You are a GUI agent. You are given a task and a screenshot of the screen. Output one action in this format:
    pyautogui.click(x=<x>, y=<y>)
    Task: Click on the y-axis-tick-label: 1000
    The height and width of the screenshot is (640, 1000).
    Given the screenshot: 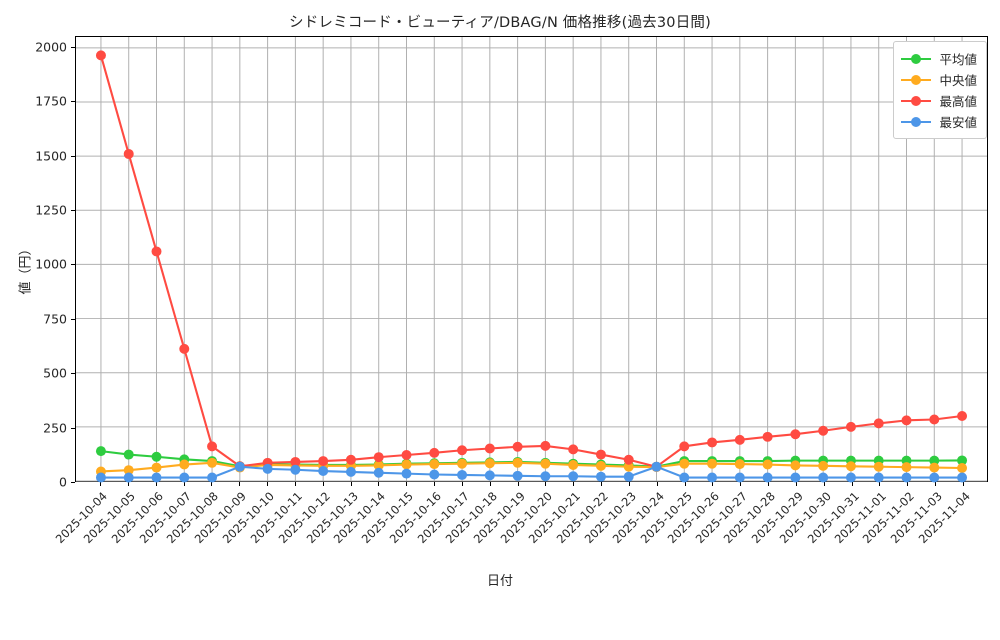 What is the action you would take?
    pyautogui.click(x=51, y=264)
    